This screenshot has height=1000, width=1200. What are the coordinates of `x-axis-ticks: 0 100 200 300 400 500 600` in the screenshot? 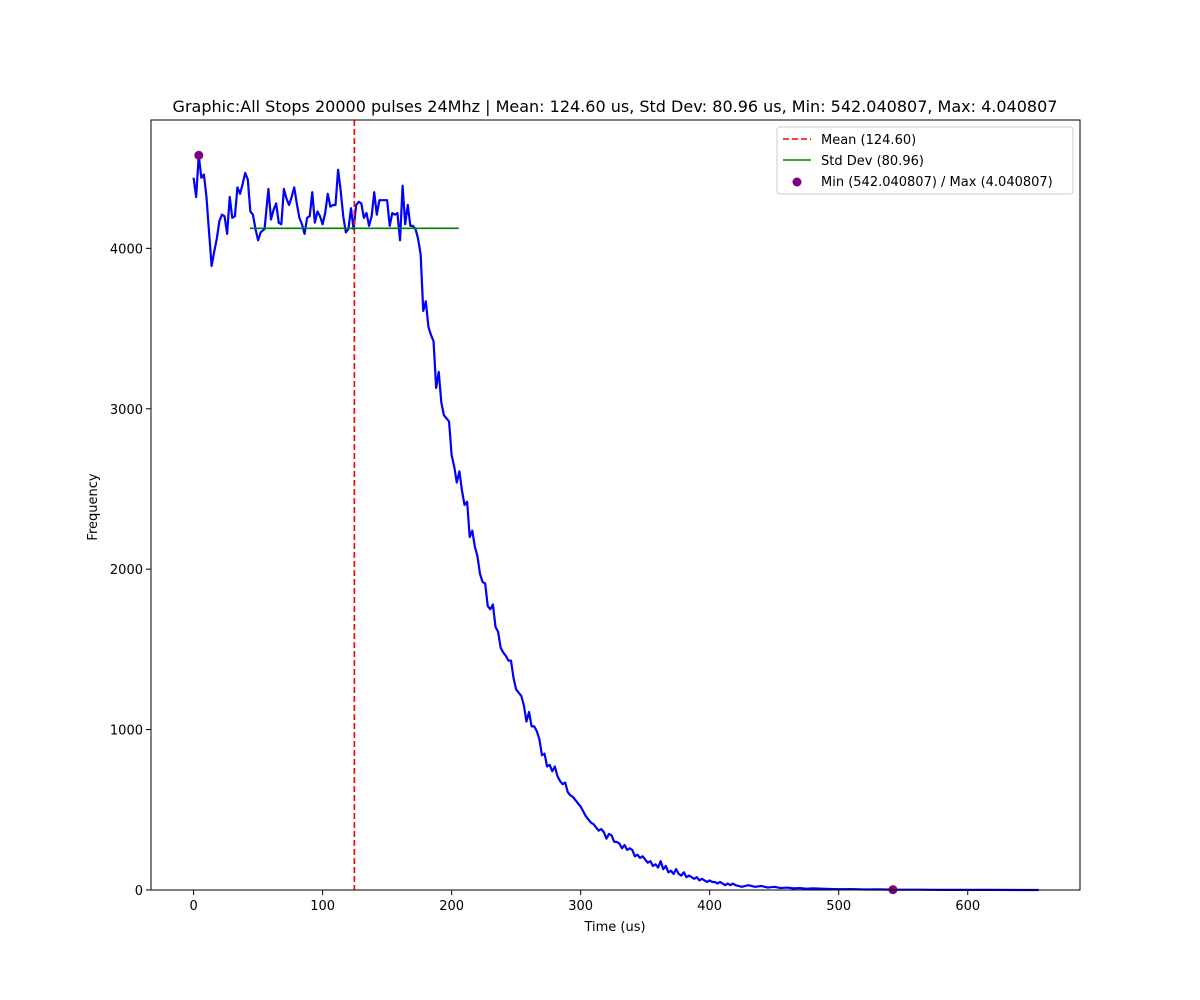 It's located at (584, 902).